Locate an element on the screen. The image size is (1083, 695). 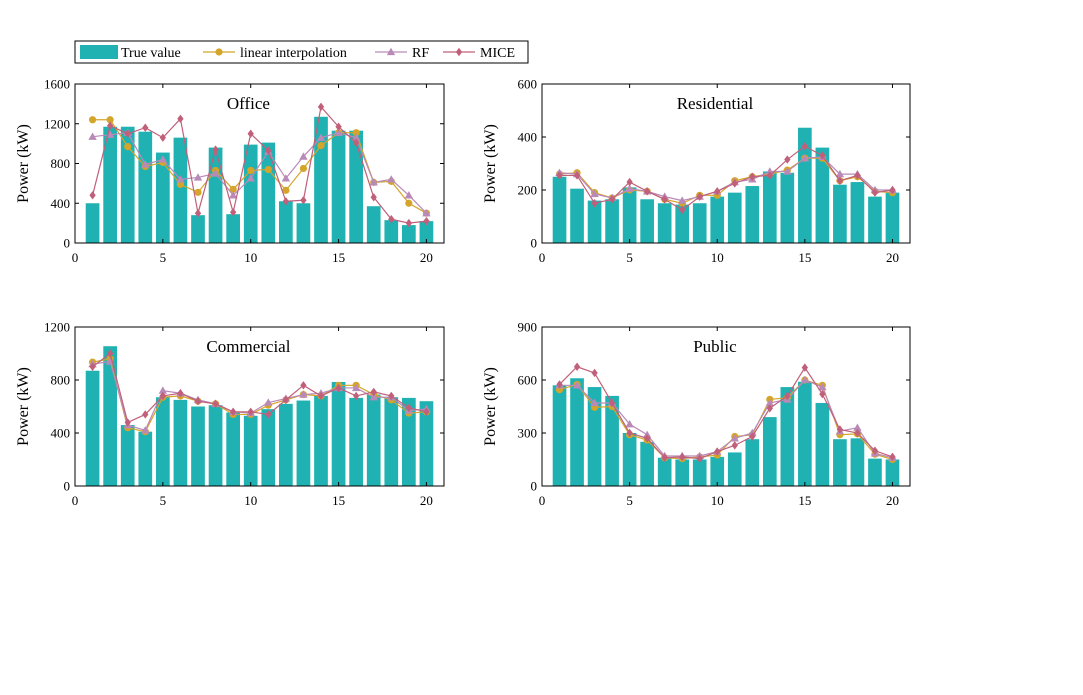
series-line-linear-interpolation is located at coordinates (726, 420).